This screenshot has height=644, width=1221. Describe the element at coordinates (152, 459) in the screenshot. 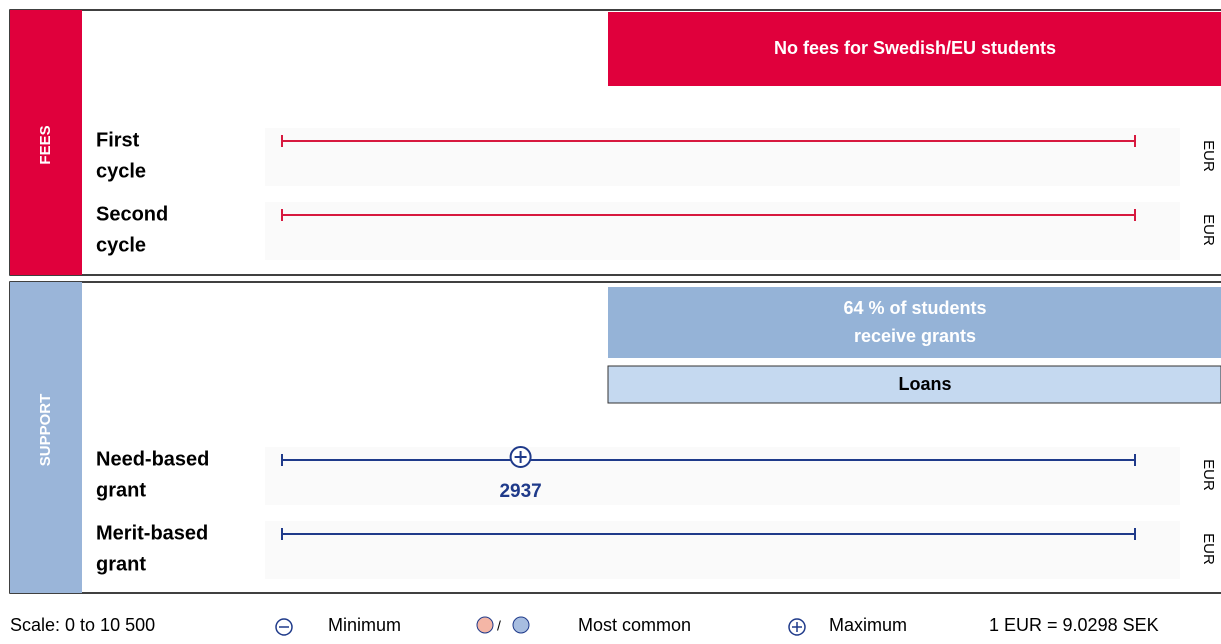

I see `row-label: Need-based` at that location.